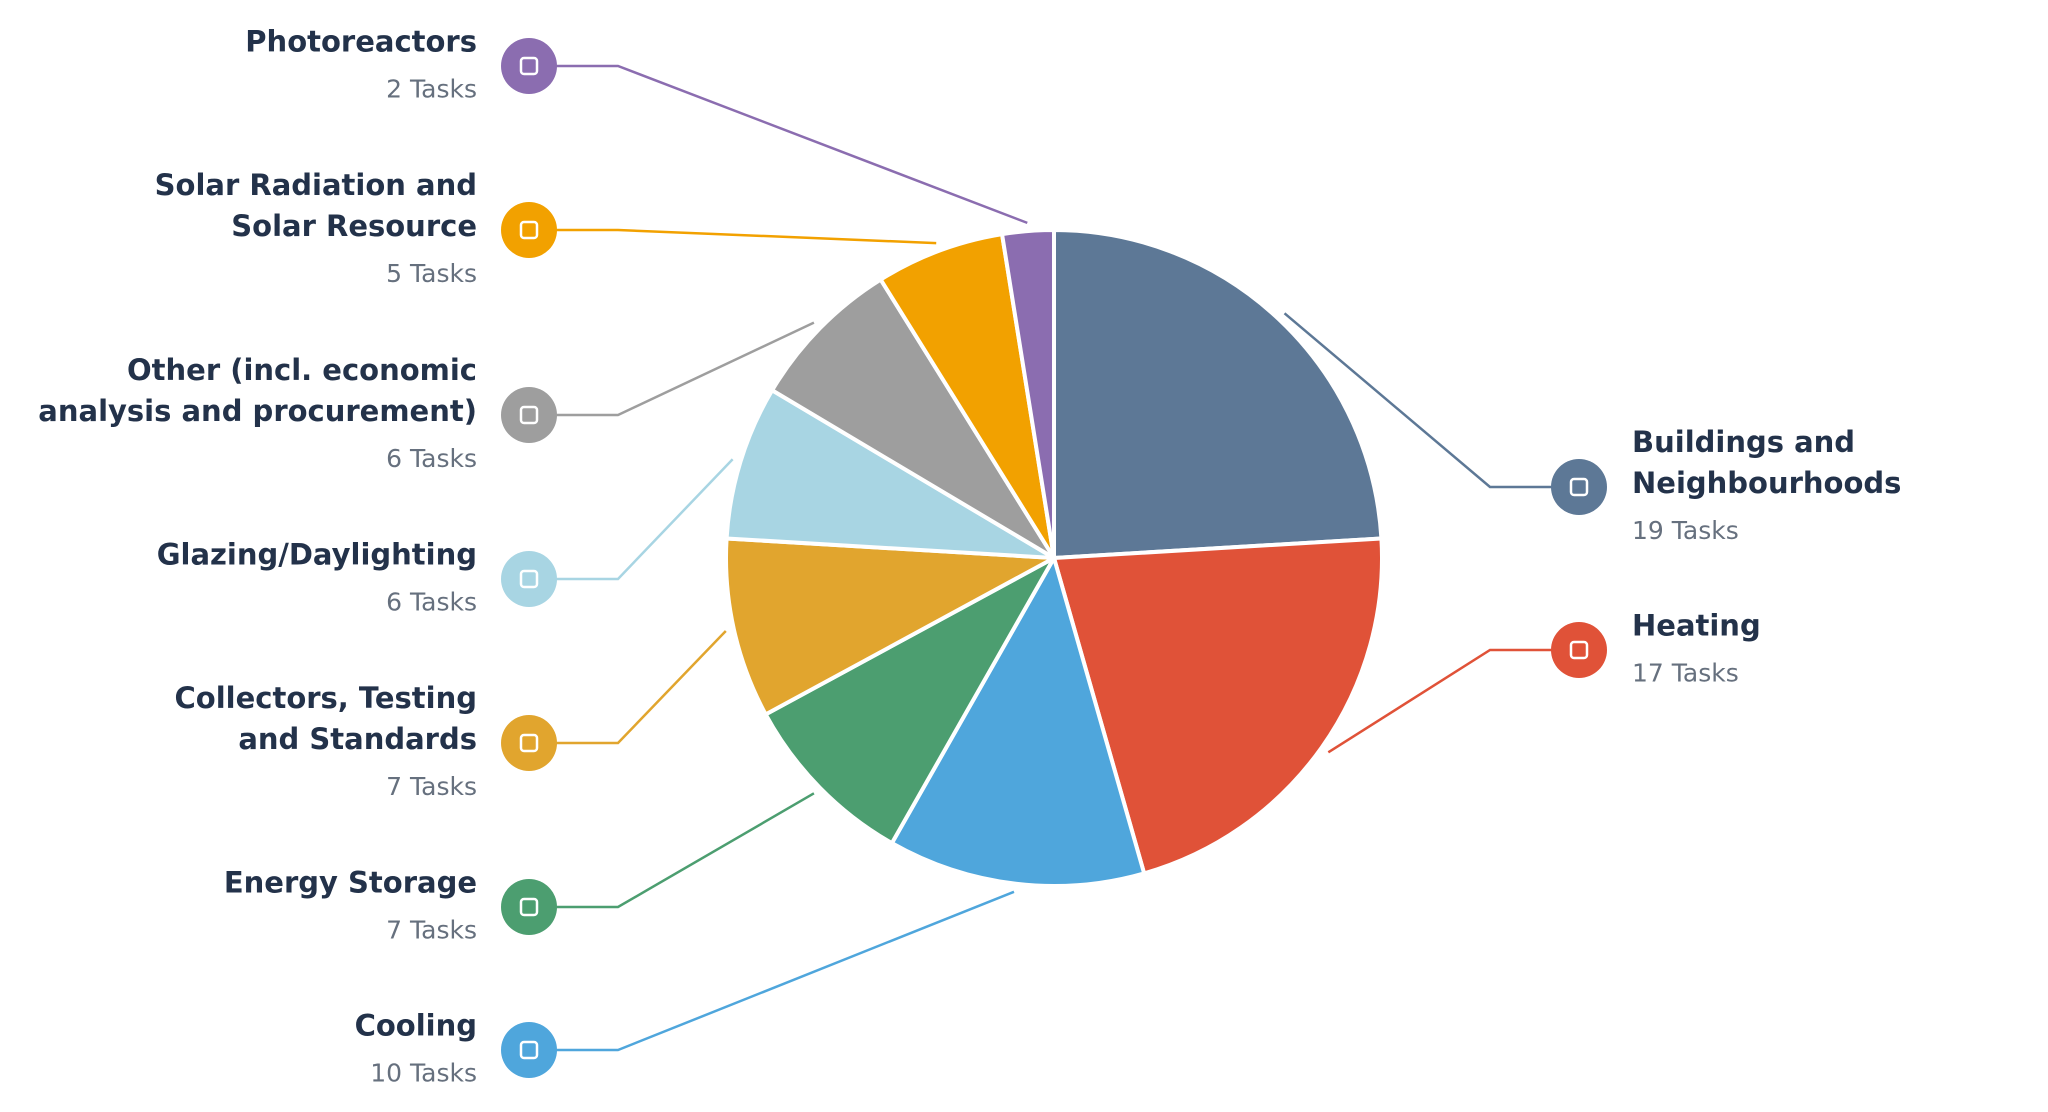  I want to click on category-name: Cooling, so click(415, 1025).